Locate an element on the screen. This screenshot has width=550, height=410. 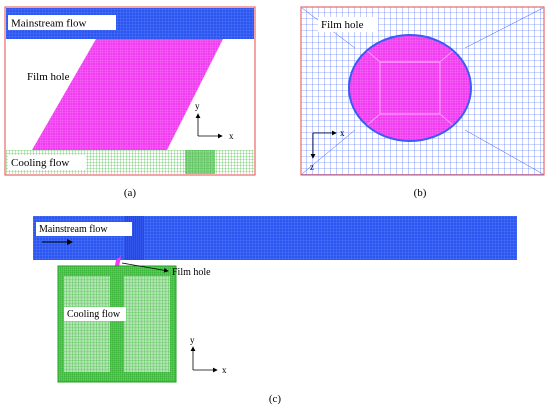
panel-c-film-hole-label: Film hole is located at coordinates (191, 272).